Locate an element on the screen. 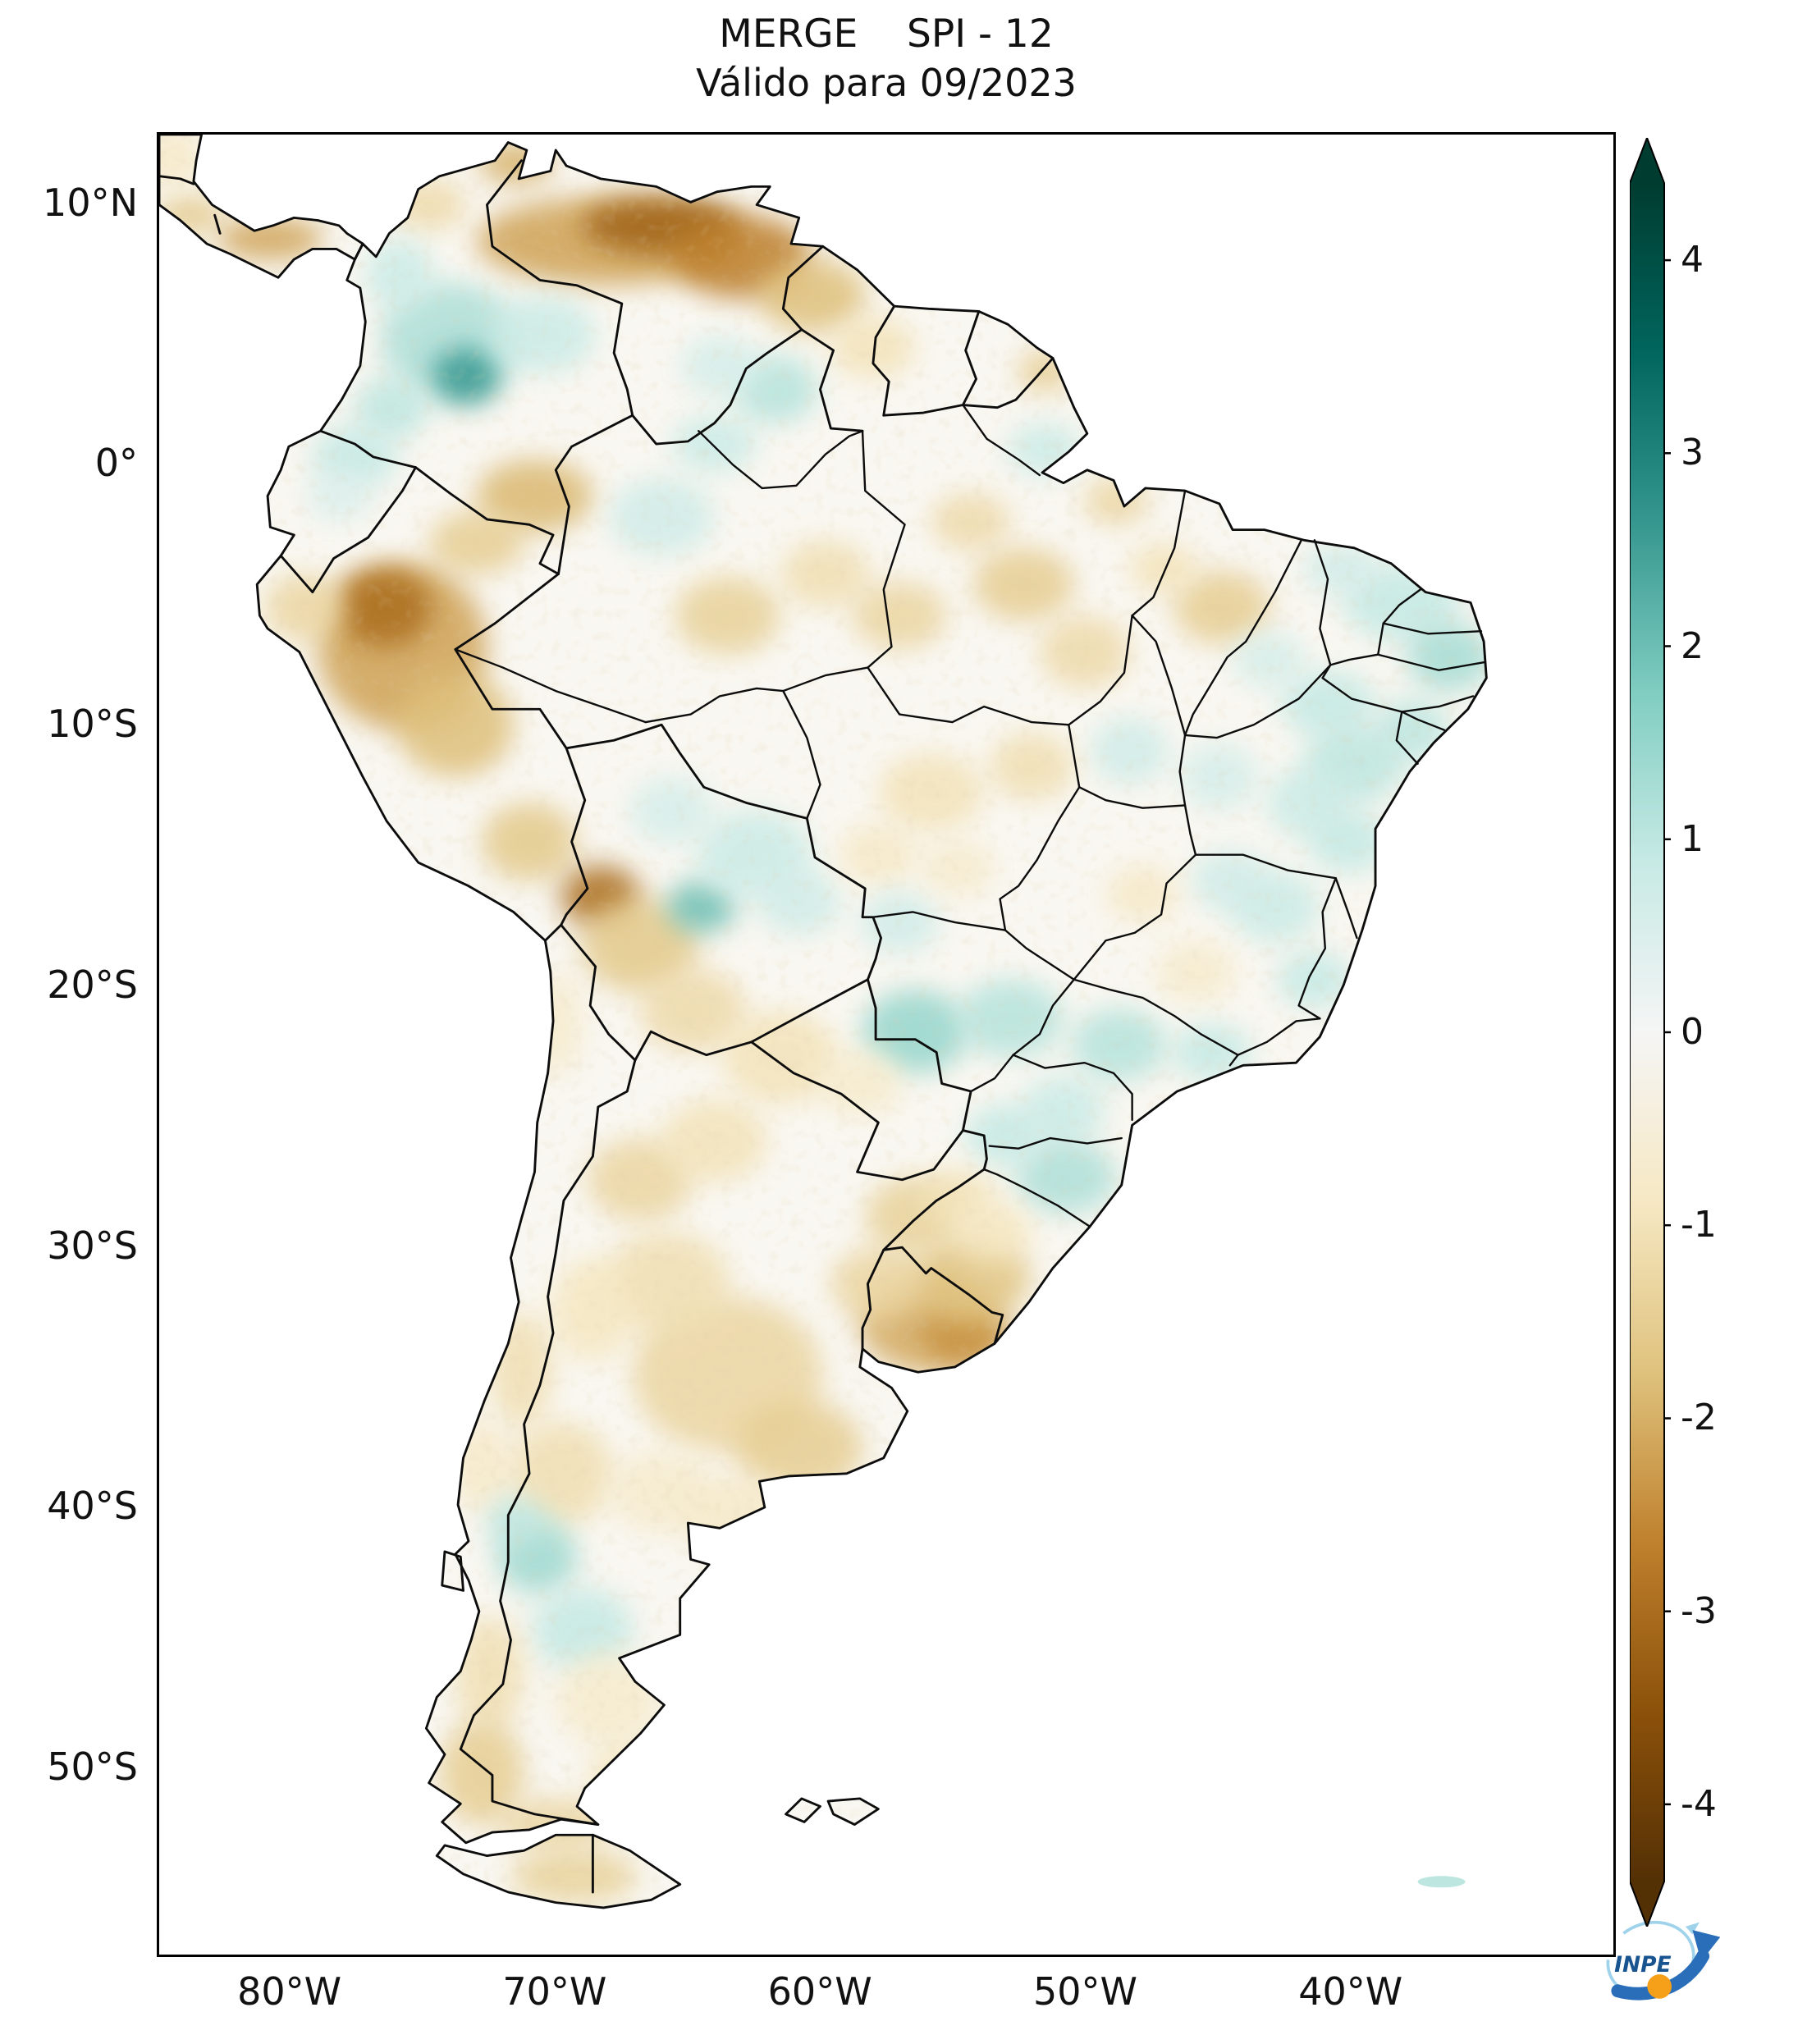 This screenshot has width=1798, height=2044. colorbar-gradient is located at coordinates (1647, 1032).